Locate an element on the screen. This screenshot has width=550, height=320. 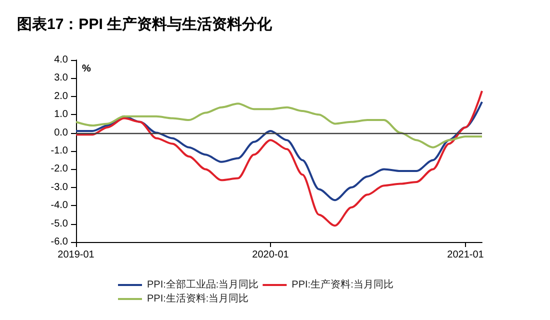
y-tick-label: 0.0 is located at coordinates (61, 132).